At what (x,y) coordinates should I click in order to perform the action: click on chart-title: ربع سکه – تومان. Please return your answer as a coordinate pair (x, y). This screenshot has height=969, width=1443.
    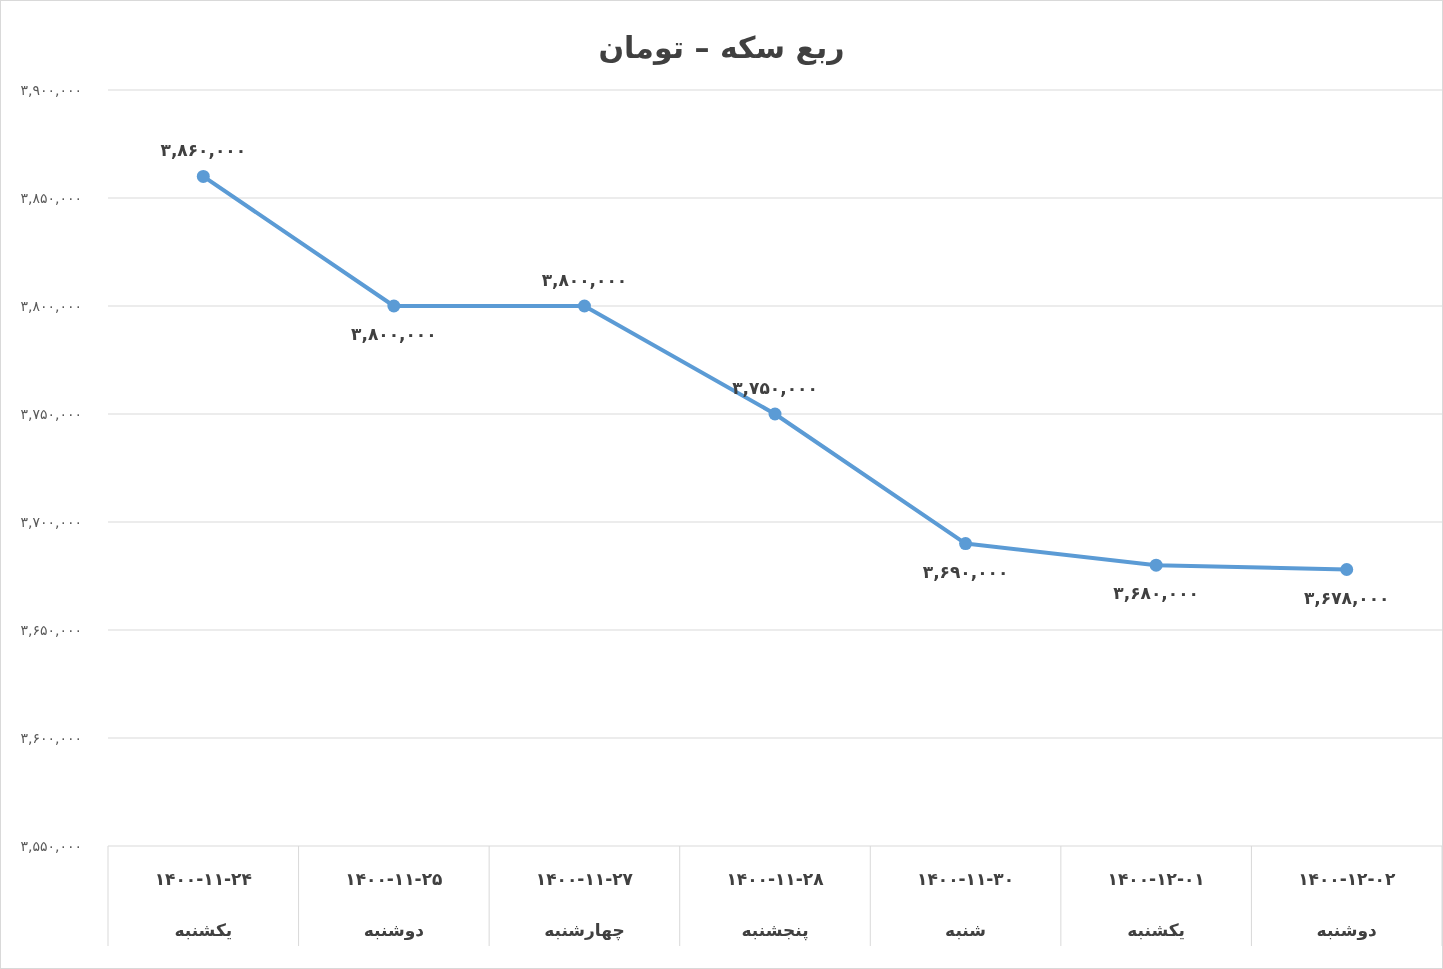
    Looking at the image, I should click on (721, 47).